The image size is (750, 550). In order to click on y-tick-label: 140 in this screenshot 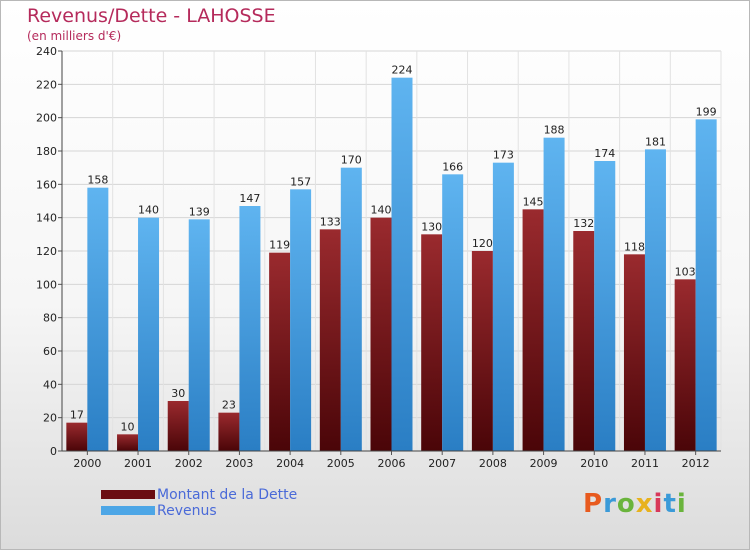, I will do `click(46, 218)`.